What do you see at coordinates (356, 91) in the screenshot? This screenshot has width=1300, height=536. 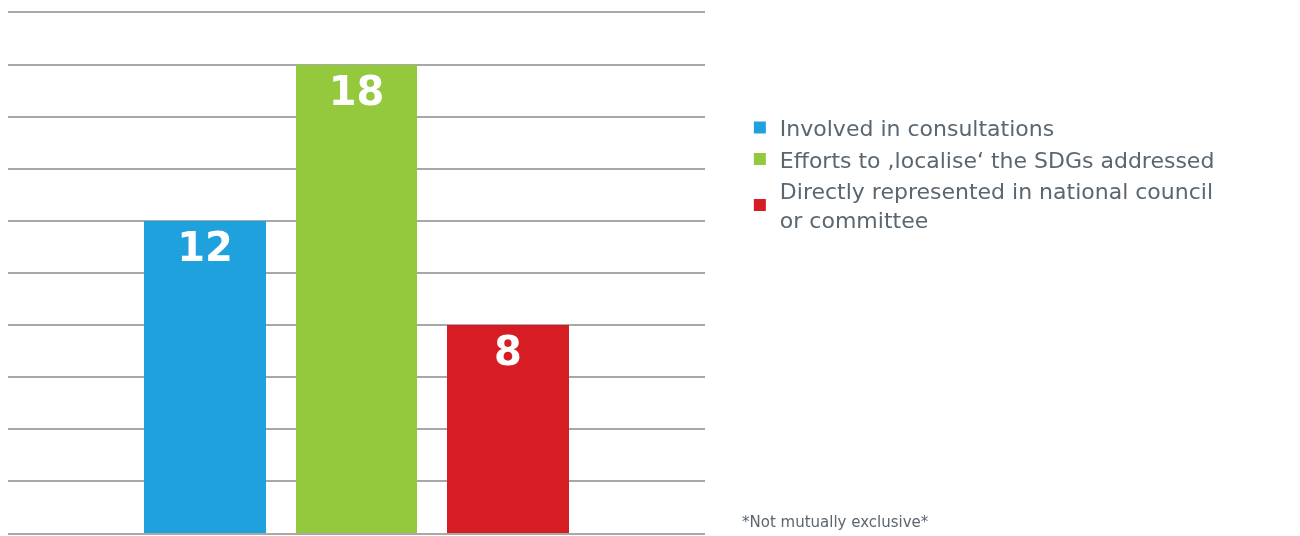 I see `data-label: 18` at bounding box center [356, 91].